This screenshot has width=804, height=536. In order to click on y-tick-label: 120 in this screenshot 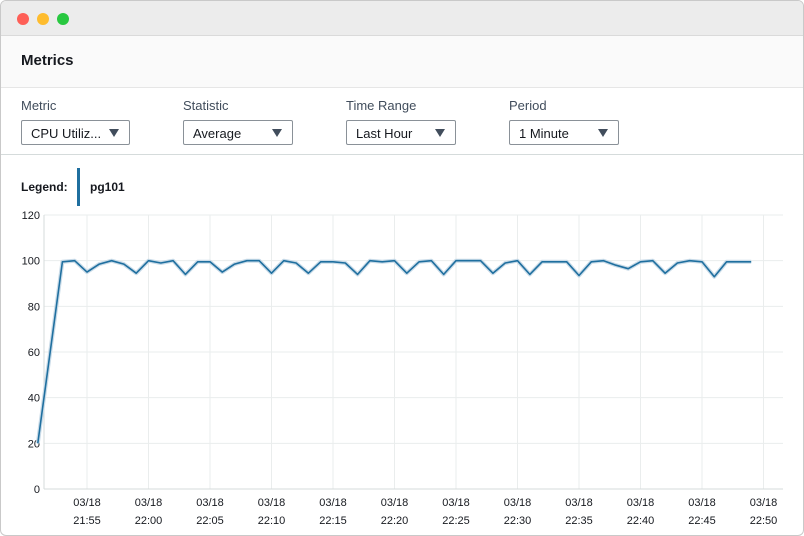, I will do `click(31, 216)`.